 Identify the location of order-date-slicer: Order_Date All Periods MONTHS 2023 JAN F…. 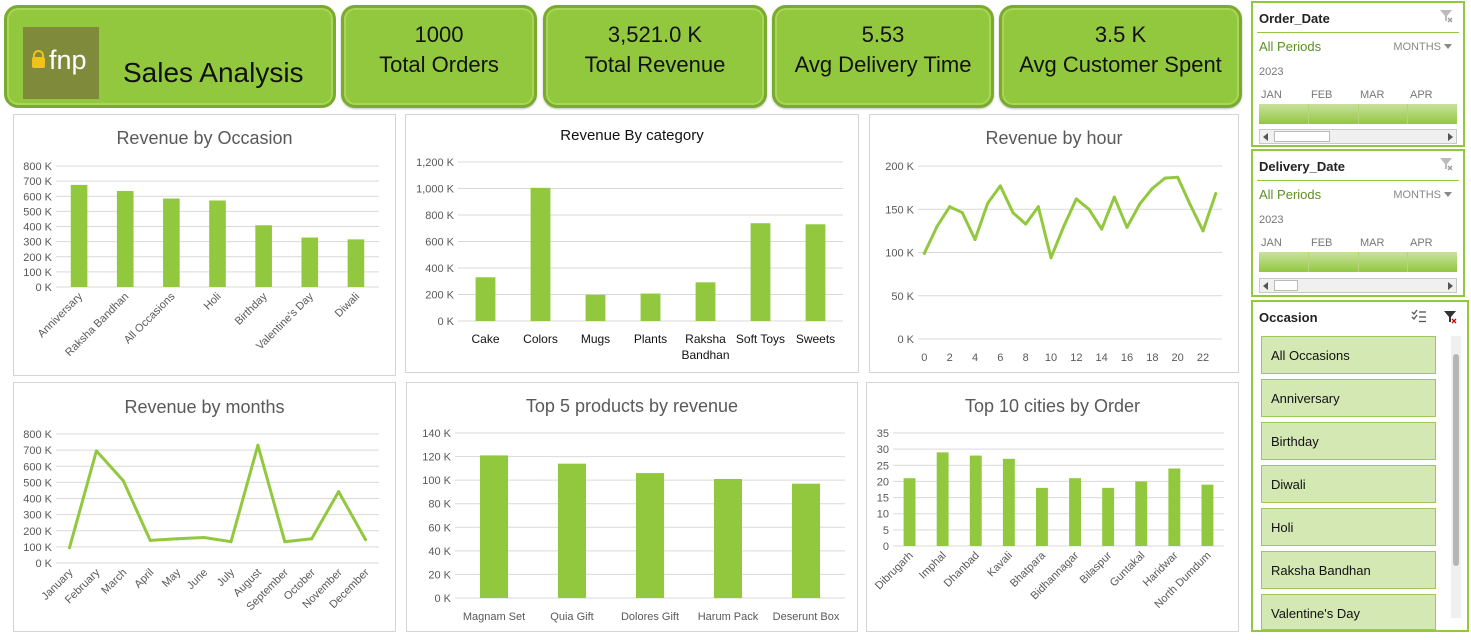
(1358, 74).